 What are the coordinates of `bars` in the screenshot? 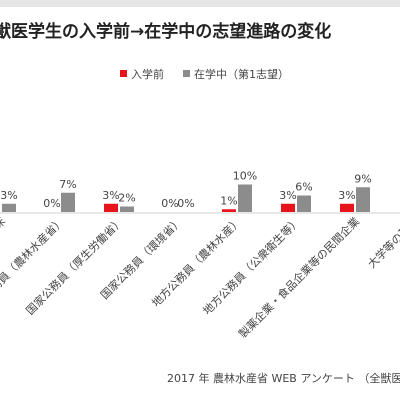 It's located at (186, 198).